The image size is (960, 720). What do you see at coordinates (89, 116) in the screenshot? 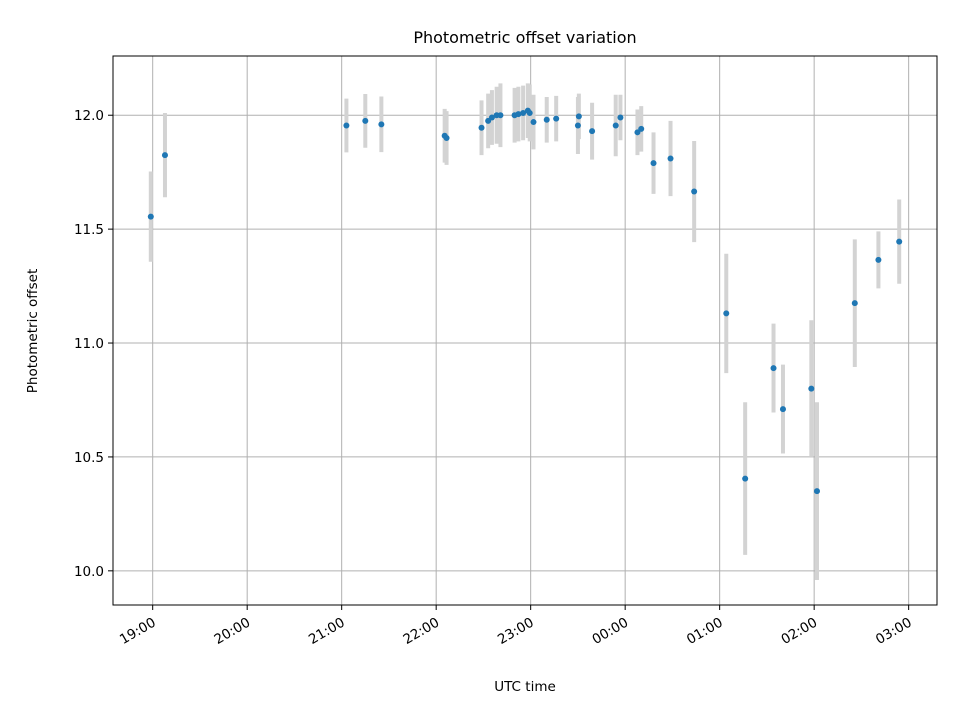
I see `y-tick-label: 12.0` at bounding box center [89, 116].